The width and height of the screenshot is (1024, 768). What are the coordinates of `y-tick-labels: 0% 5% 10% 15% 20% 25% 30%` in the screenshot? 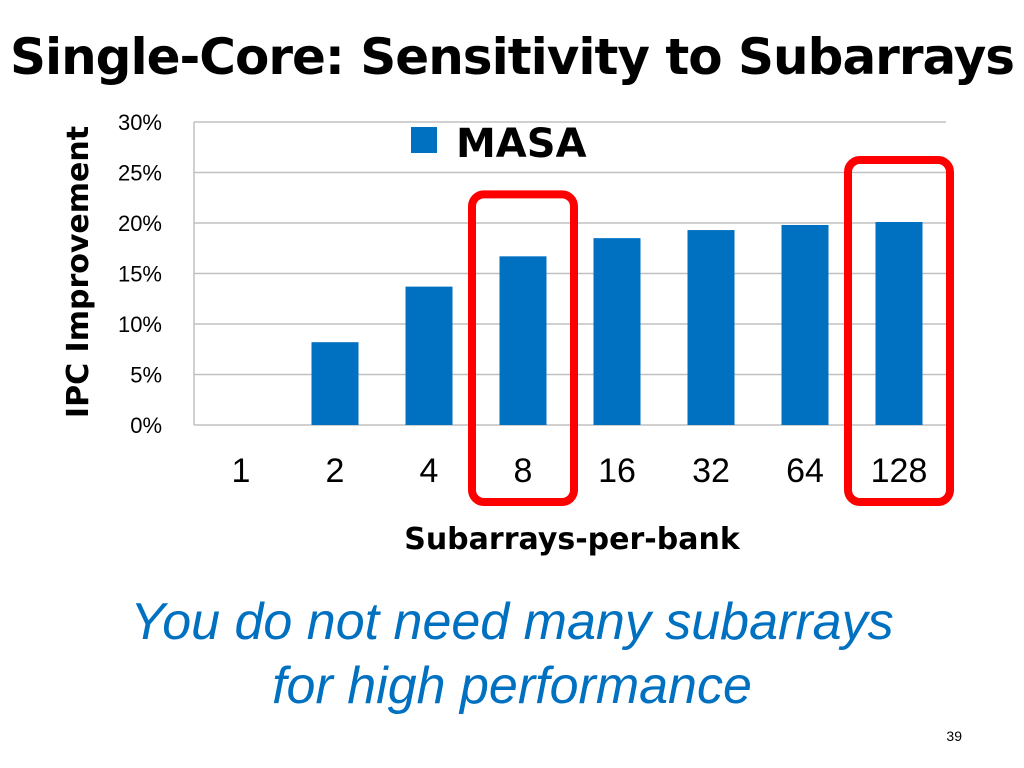 It's located at (140, 274).